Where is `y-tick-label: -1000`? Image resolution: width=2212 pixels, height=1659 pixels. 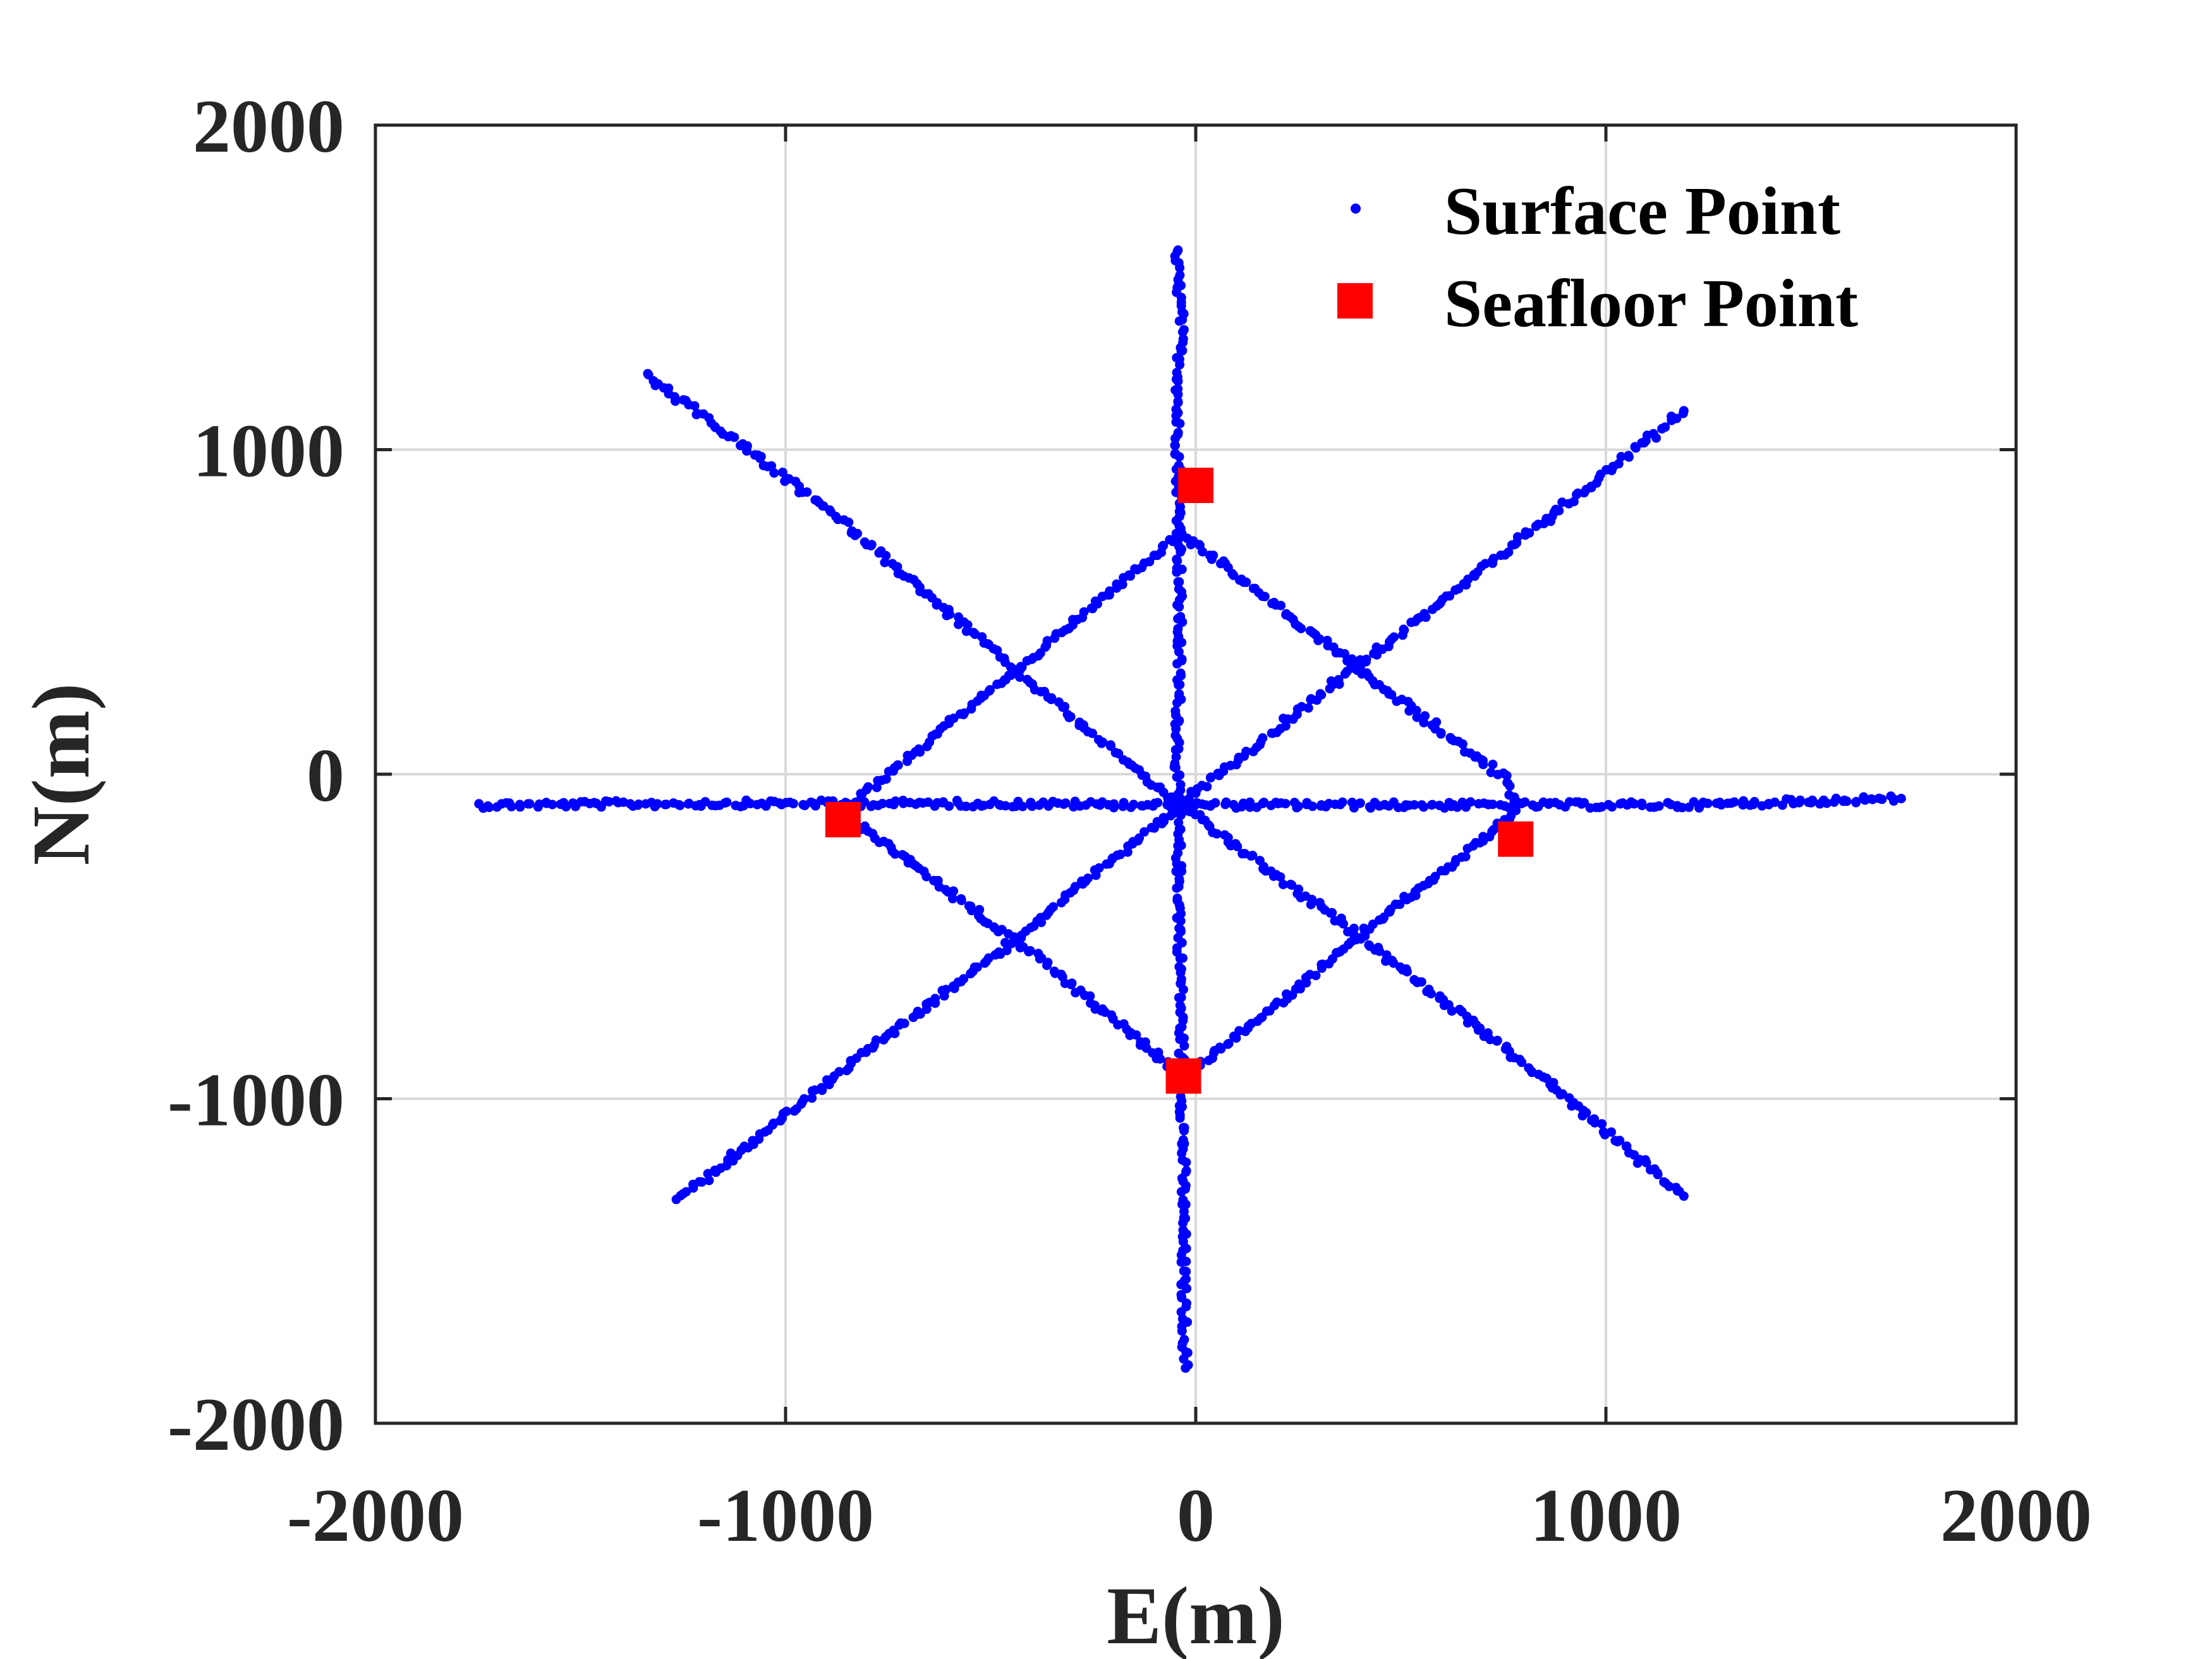
y-tick-label: -1000 is located at coordinates (255, 1100).